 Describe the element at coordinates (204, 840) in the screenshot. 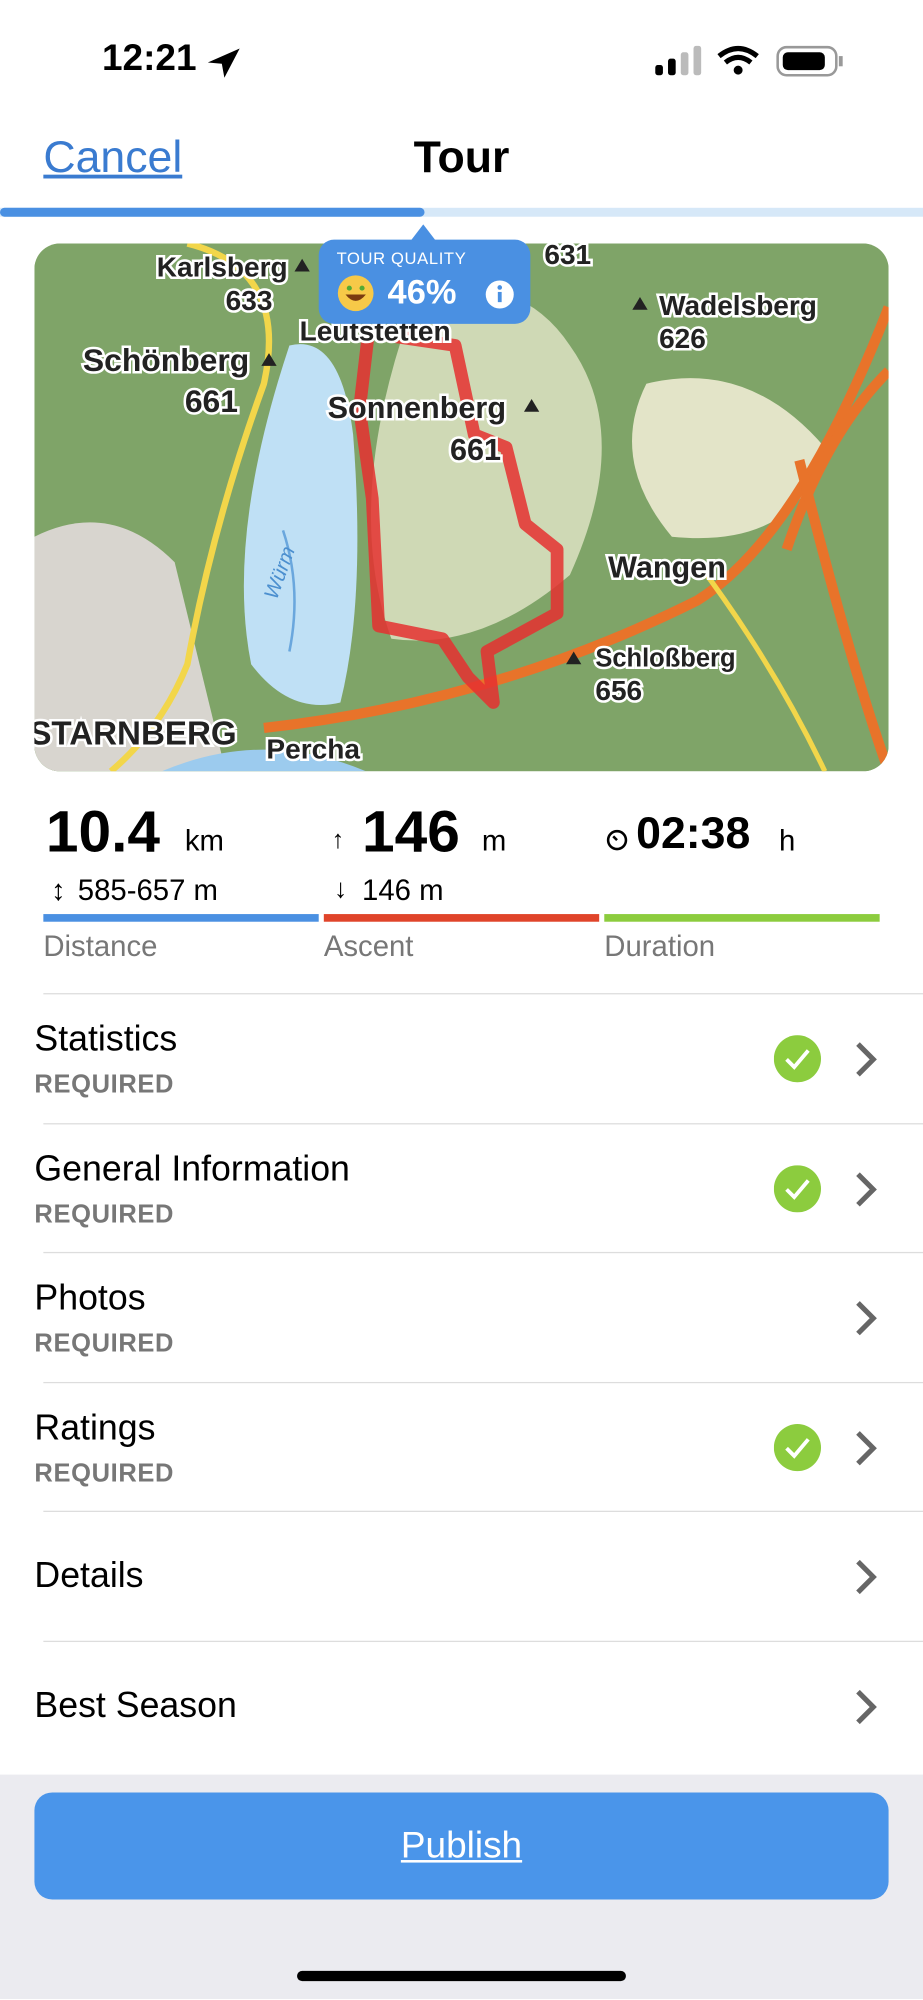

I see `distance-unit: km` at that location.